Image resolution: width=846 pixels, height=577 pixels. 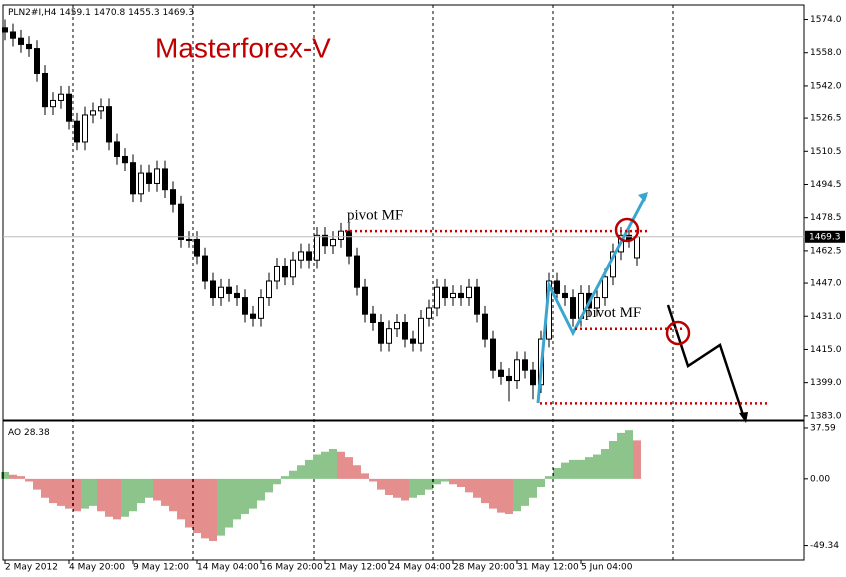 What do you see at coordinates (592, 299) in the screenshot?
I see `wave-drawing` at bounding box center [592, 299].